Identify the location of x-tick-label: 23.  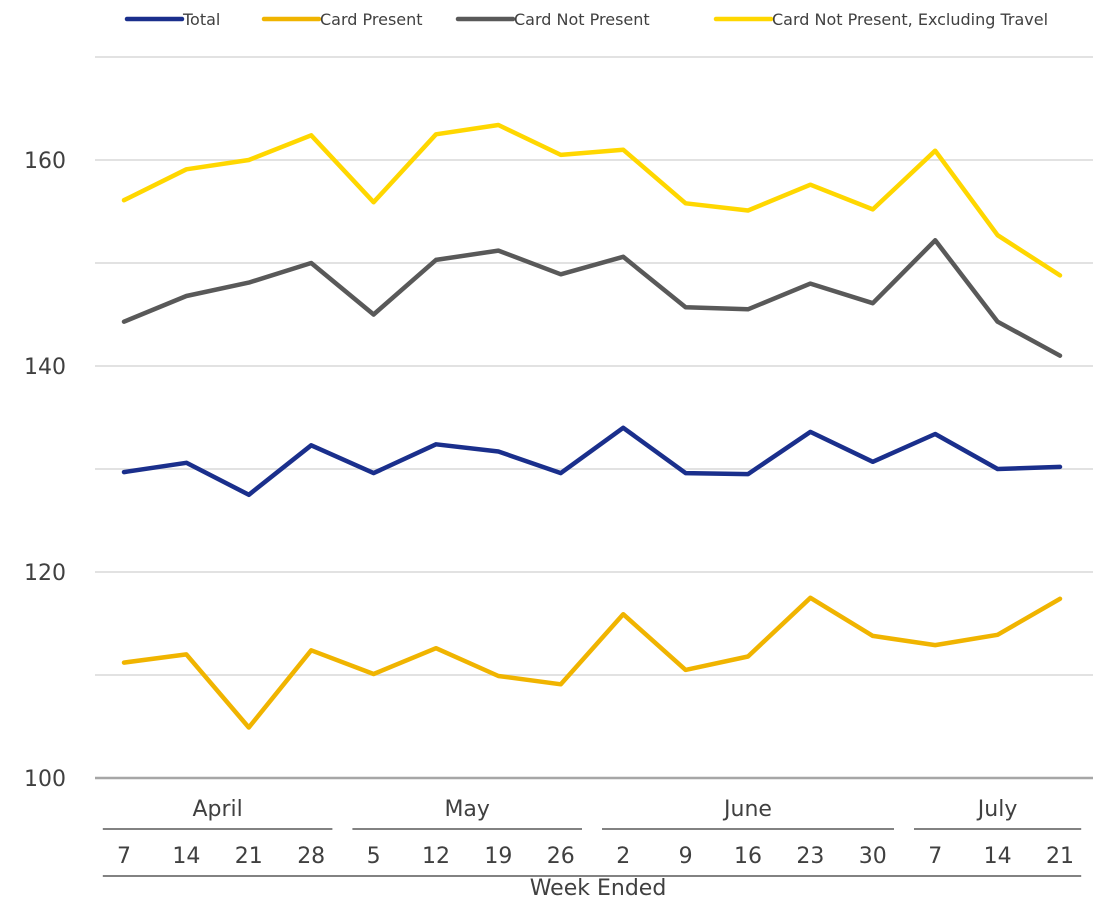
(810, 856).